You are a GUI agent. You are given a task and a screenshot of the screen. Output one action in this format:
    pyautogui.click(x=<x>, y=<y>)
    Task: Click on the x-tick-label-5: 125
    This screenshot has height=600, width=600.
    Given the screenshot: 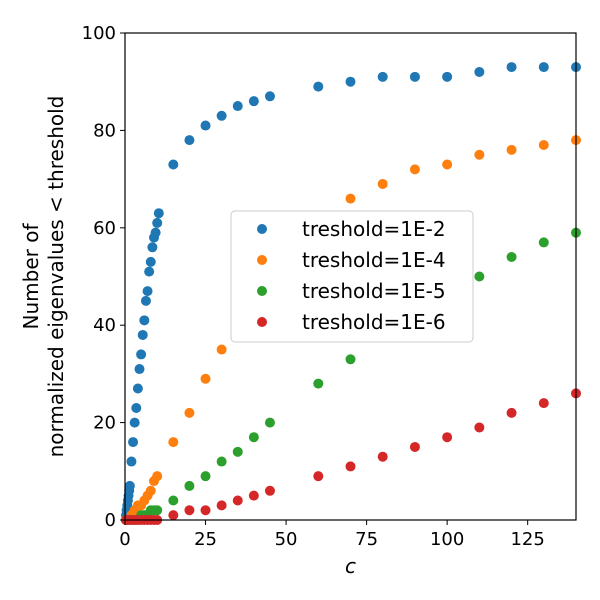 What is the action you would take?
    pyautogui.click(x=527, y=539)
    